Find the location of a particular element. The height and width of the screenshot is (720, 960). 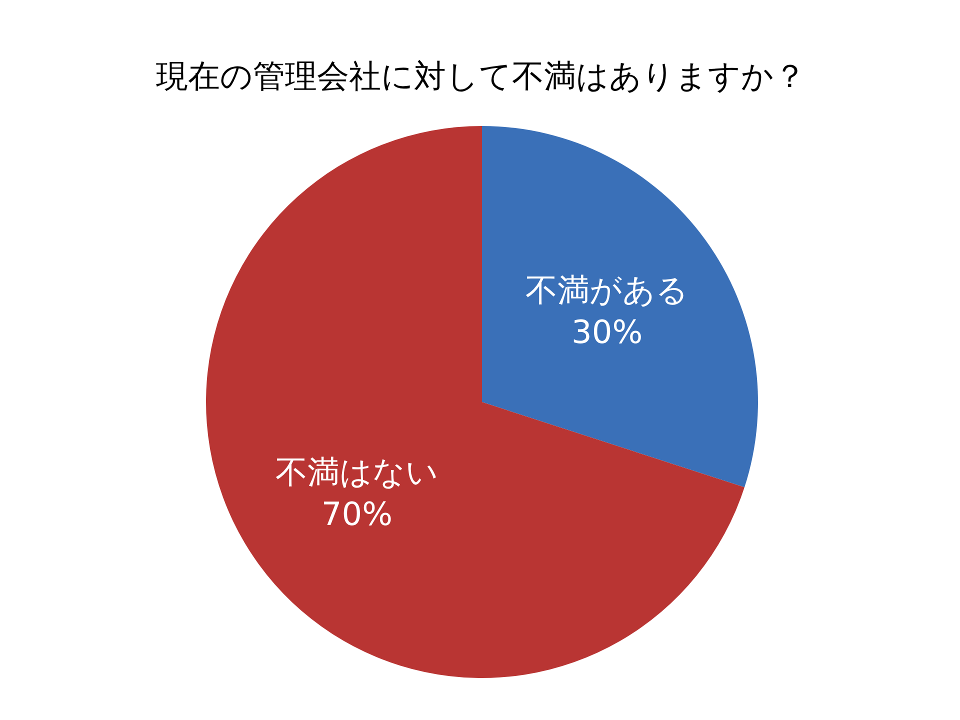

slice-label: 不満はない is located at coordinates (356, 471).